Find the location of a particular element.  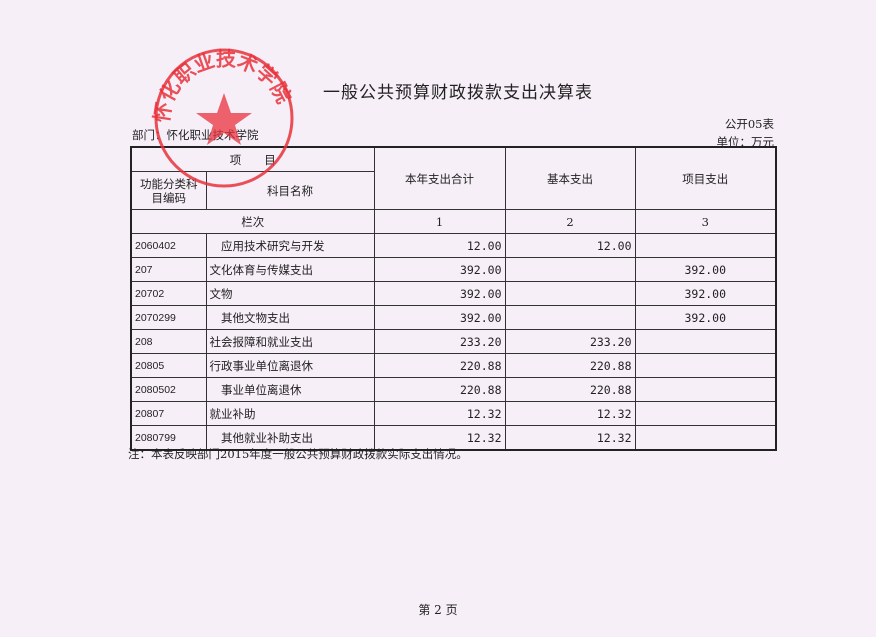

col-no-2: 2 is located at coordinates (570, 221).